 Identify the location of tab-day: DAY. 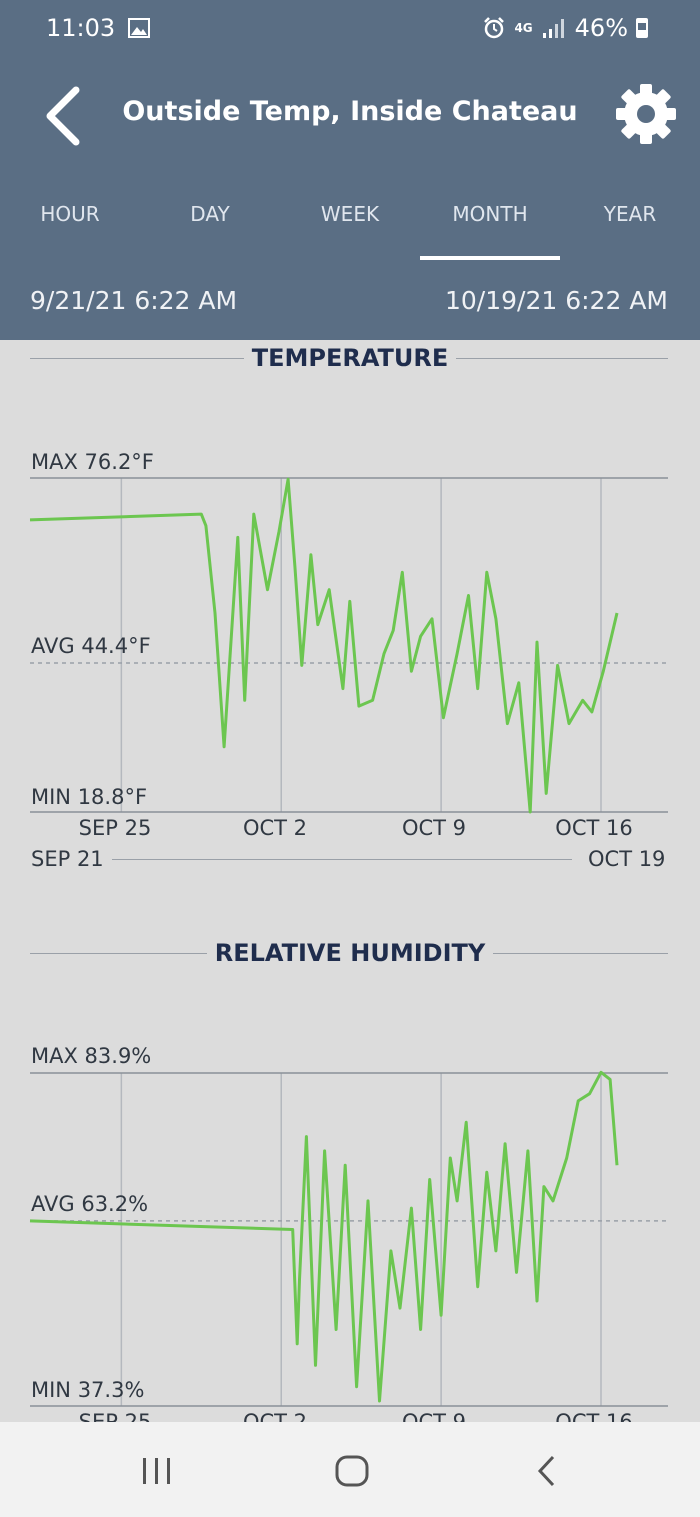
(210, 214).